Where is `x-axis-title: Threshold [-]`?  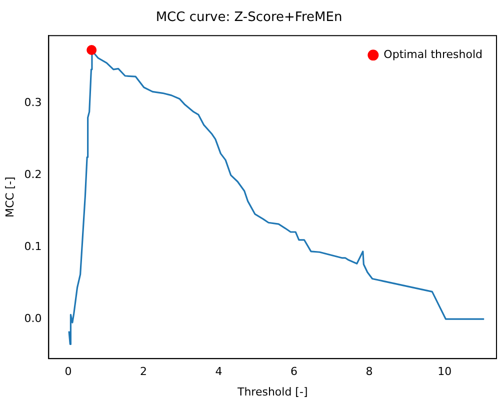
x-axis-title: Threshold [-] is located at coordinates (272, 391).